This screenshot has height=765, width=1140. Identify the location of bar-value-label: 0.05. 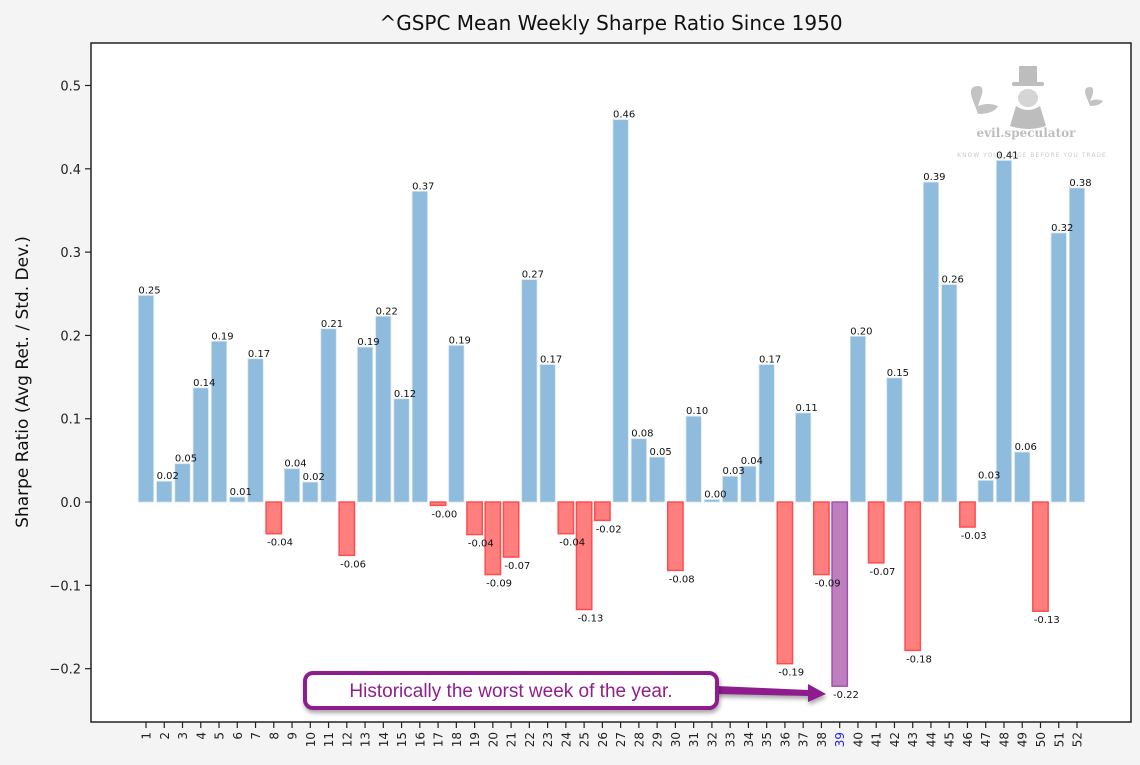
(186, 459).